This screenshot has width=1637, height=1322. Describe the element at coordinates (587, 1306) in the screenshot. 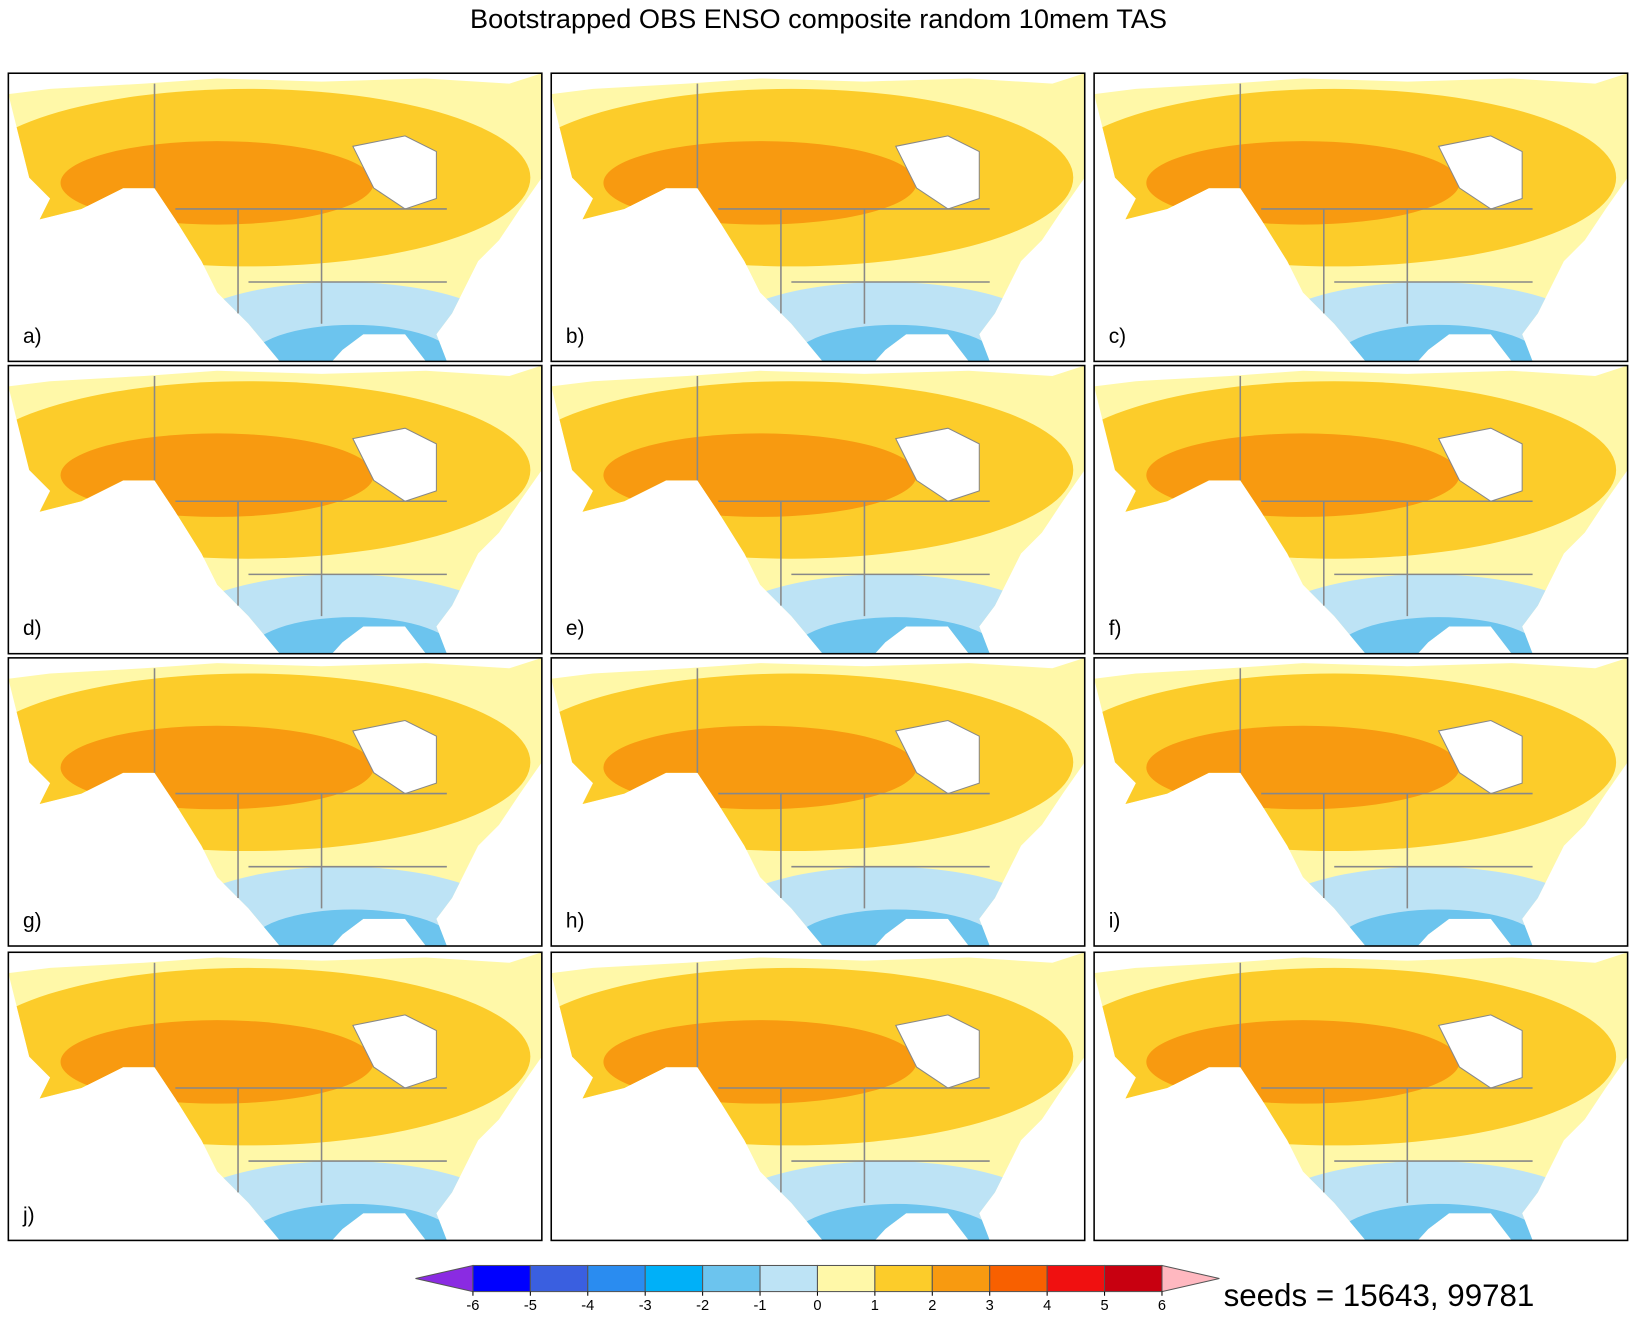

I see `colorbar-tick-label: -4` at that location.